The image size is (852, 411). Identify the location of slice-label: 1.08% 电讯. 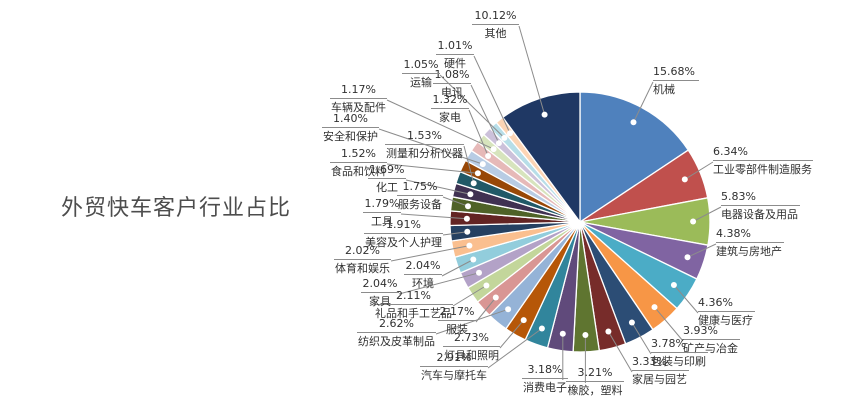
(452, 83).